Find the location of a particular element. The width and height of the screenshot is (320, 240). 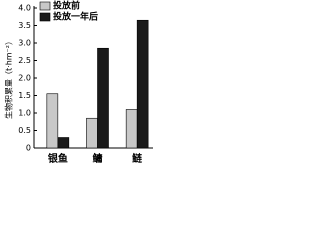

y-tick-label: 4.0 is located at coordinates (24, 8).